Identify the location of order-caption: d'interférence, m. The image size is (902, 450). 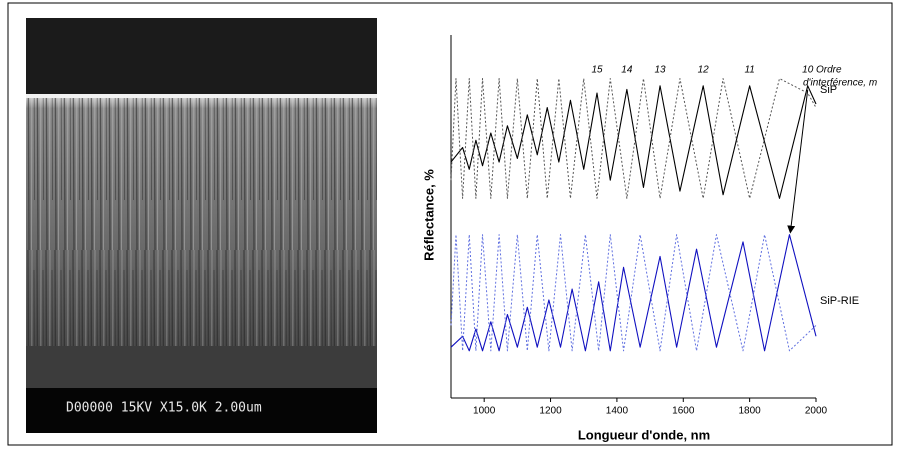
(840, 83).